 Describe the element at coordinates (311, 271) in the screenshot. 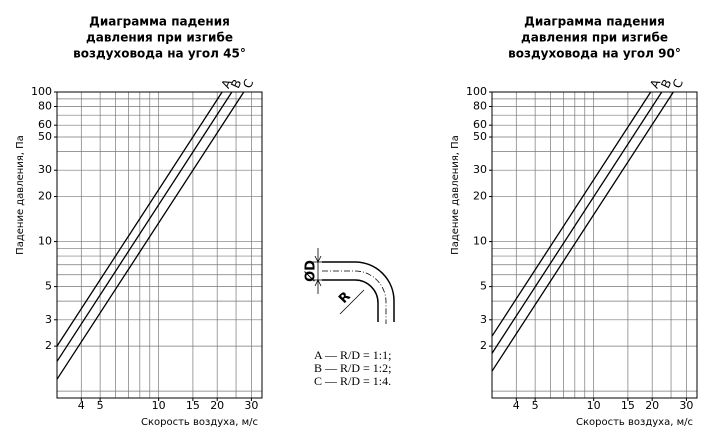

I see `diameter-label: ØD` at that location.